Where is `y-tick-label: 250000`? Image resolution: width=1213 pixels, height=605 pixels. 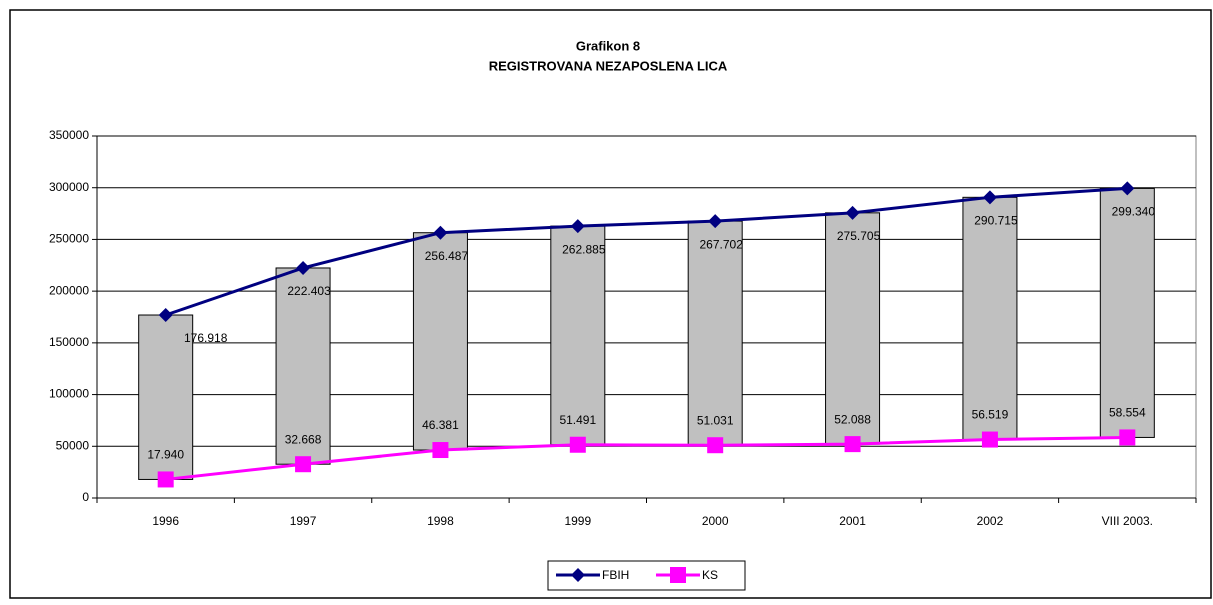 y-tick-label: 250000 is located at coordinates (69, 239).